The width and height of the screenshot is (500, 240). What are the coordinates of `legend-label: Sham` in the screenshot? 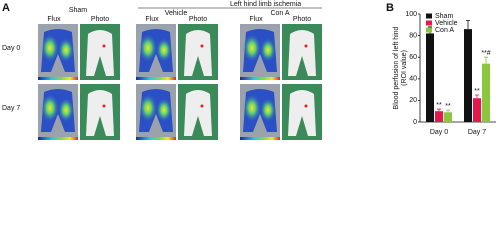 It's located at (444, 16).